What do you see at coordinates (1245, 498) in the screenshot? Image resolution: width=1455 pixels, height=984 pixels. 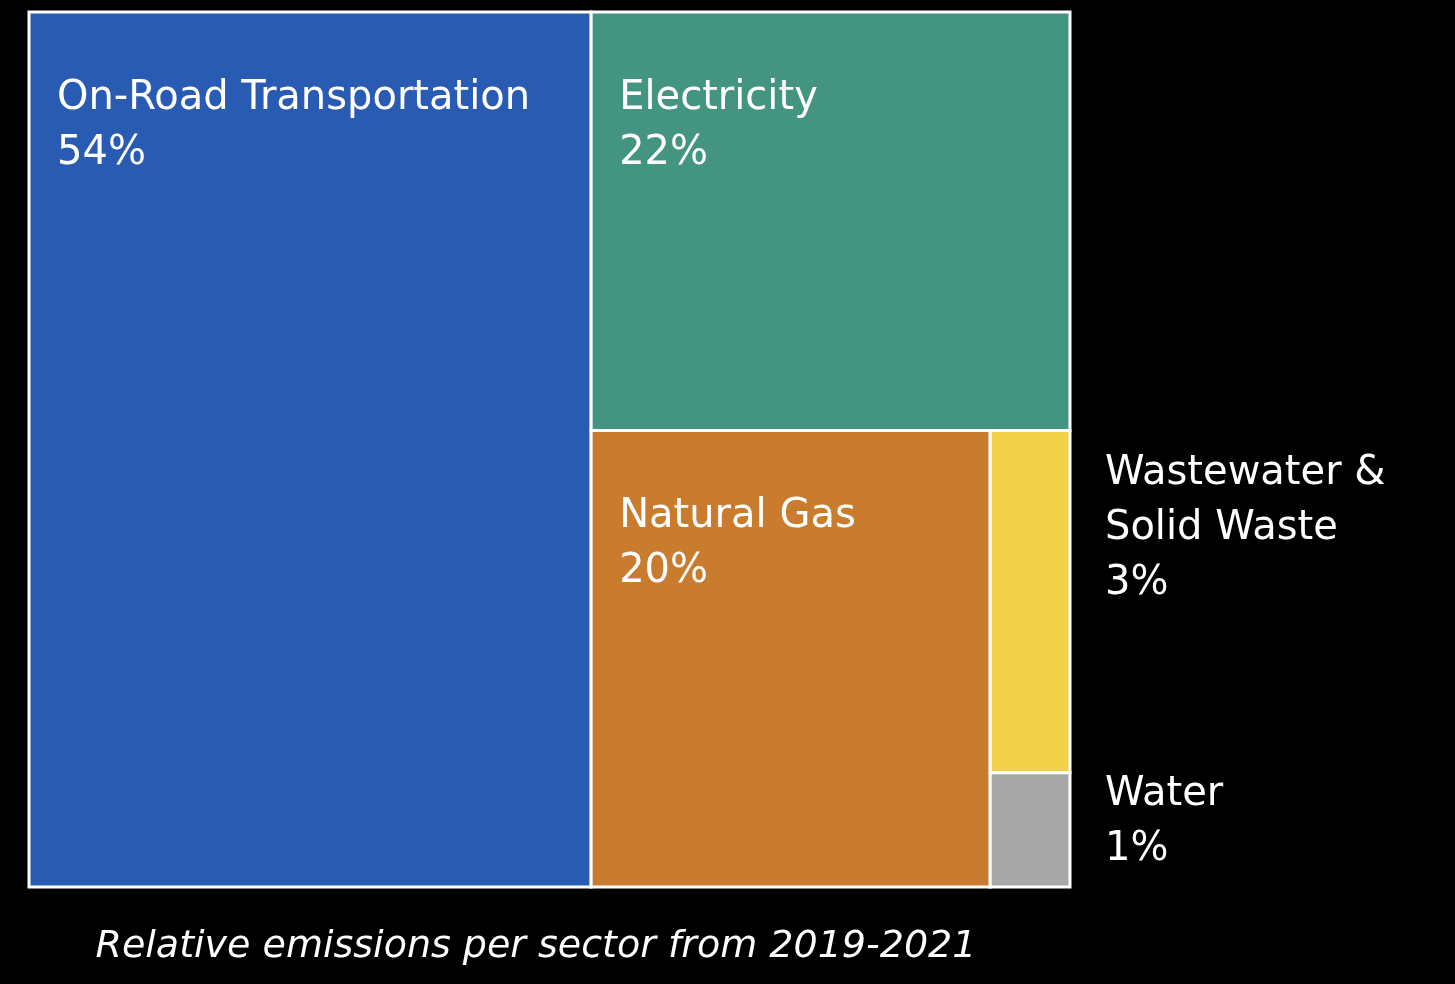 I see `category-label: Wastewater & Solid Waste` at bounding box center [1245, 498].